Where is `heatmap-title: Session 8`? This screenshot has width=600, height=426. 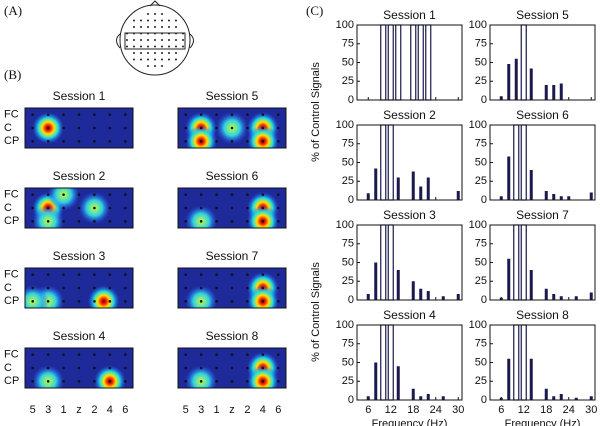
heatmap-title: Session 8 is located at coordinates (232, 336).